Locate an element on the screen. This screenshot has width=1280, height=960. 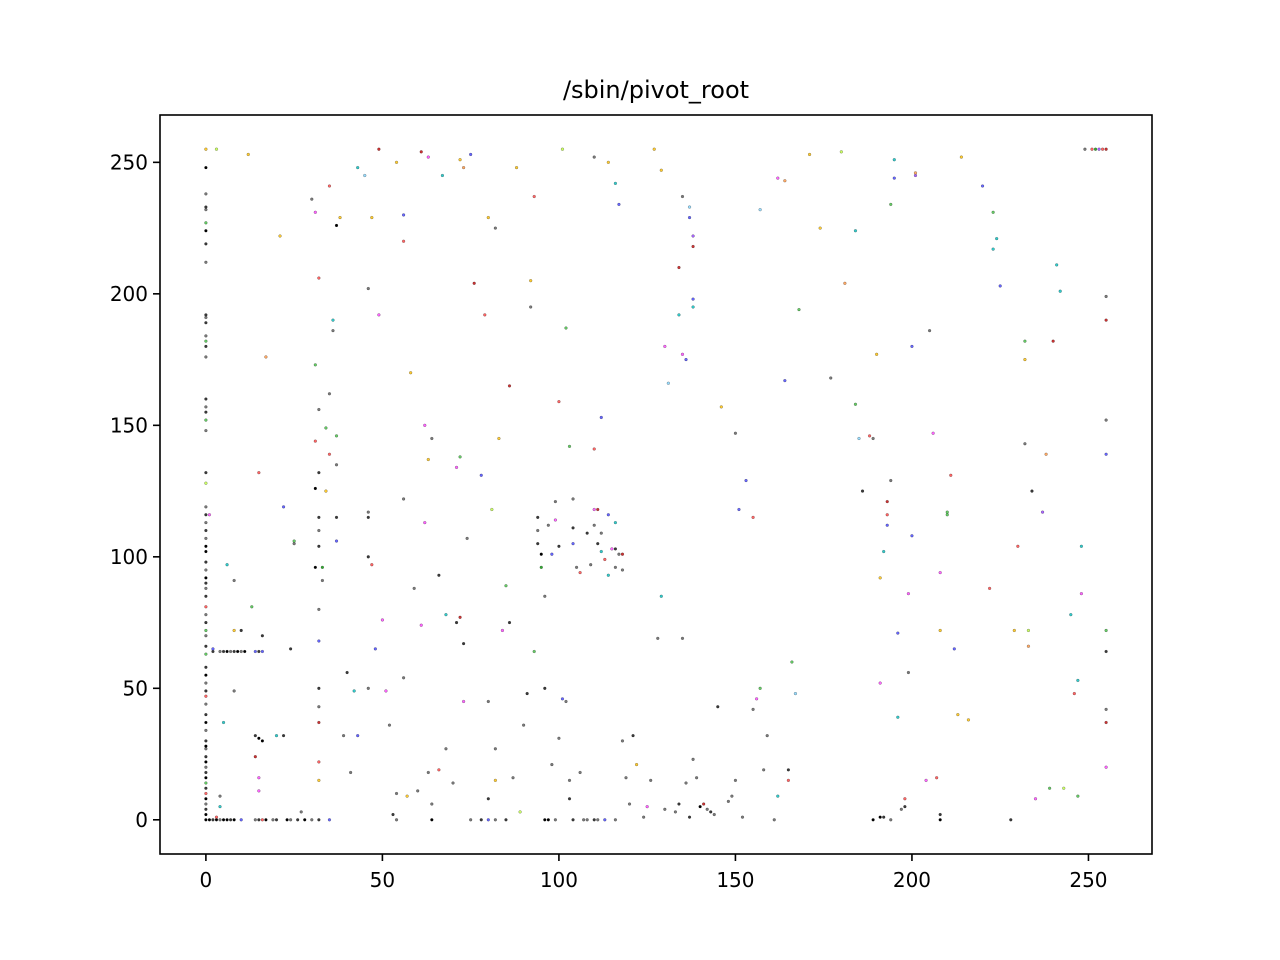
x-tick-label-250: 250 is located at coordinates (1088, 880).